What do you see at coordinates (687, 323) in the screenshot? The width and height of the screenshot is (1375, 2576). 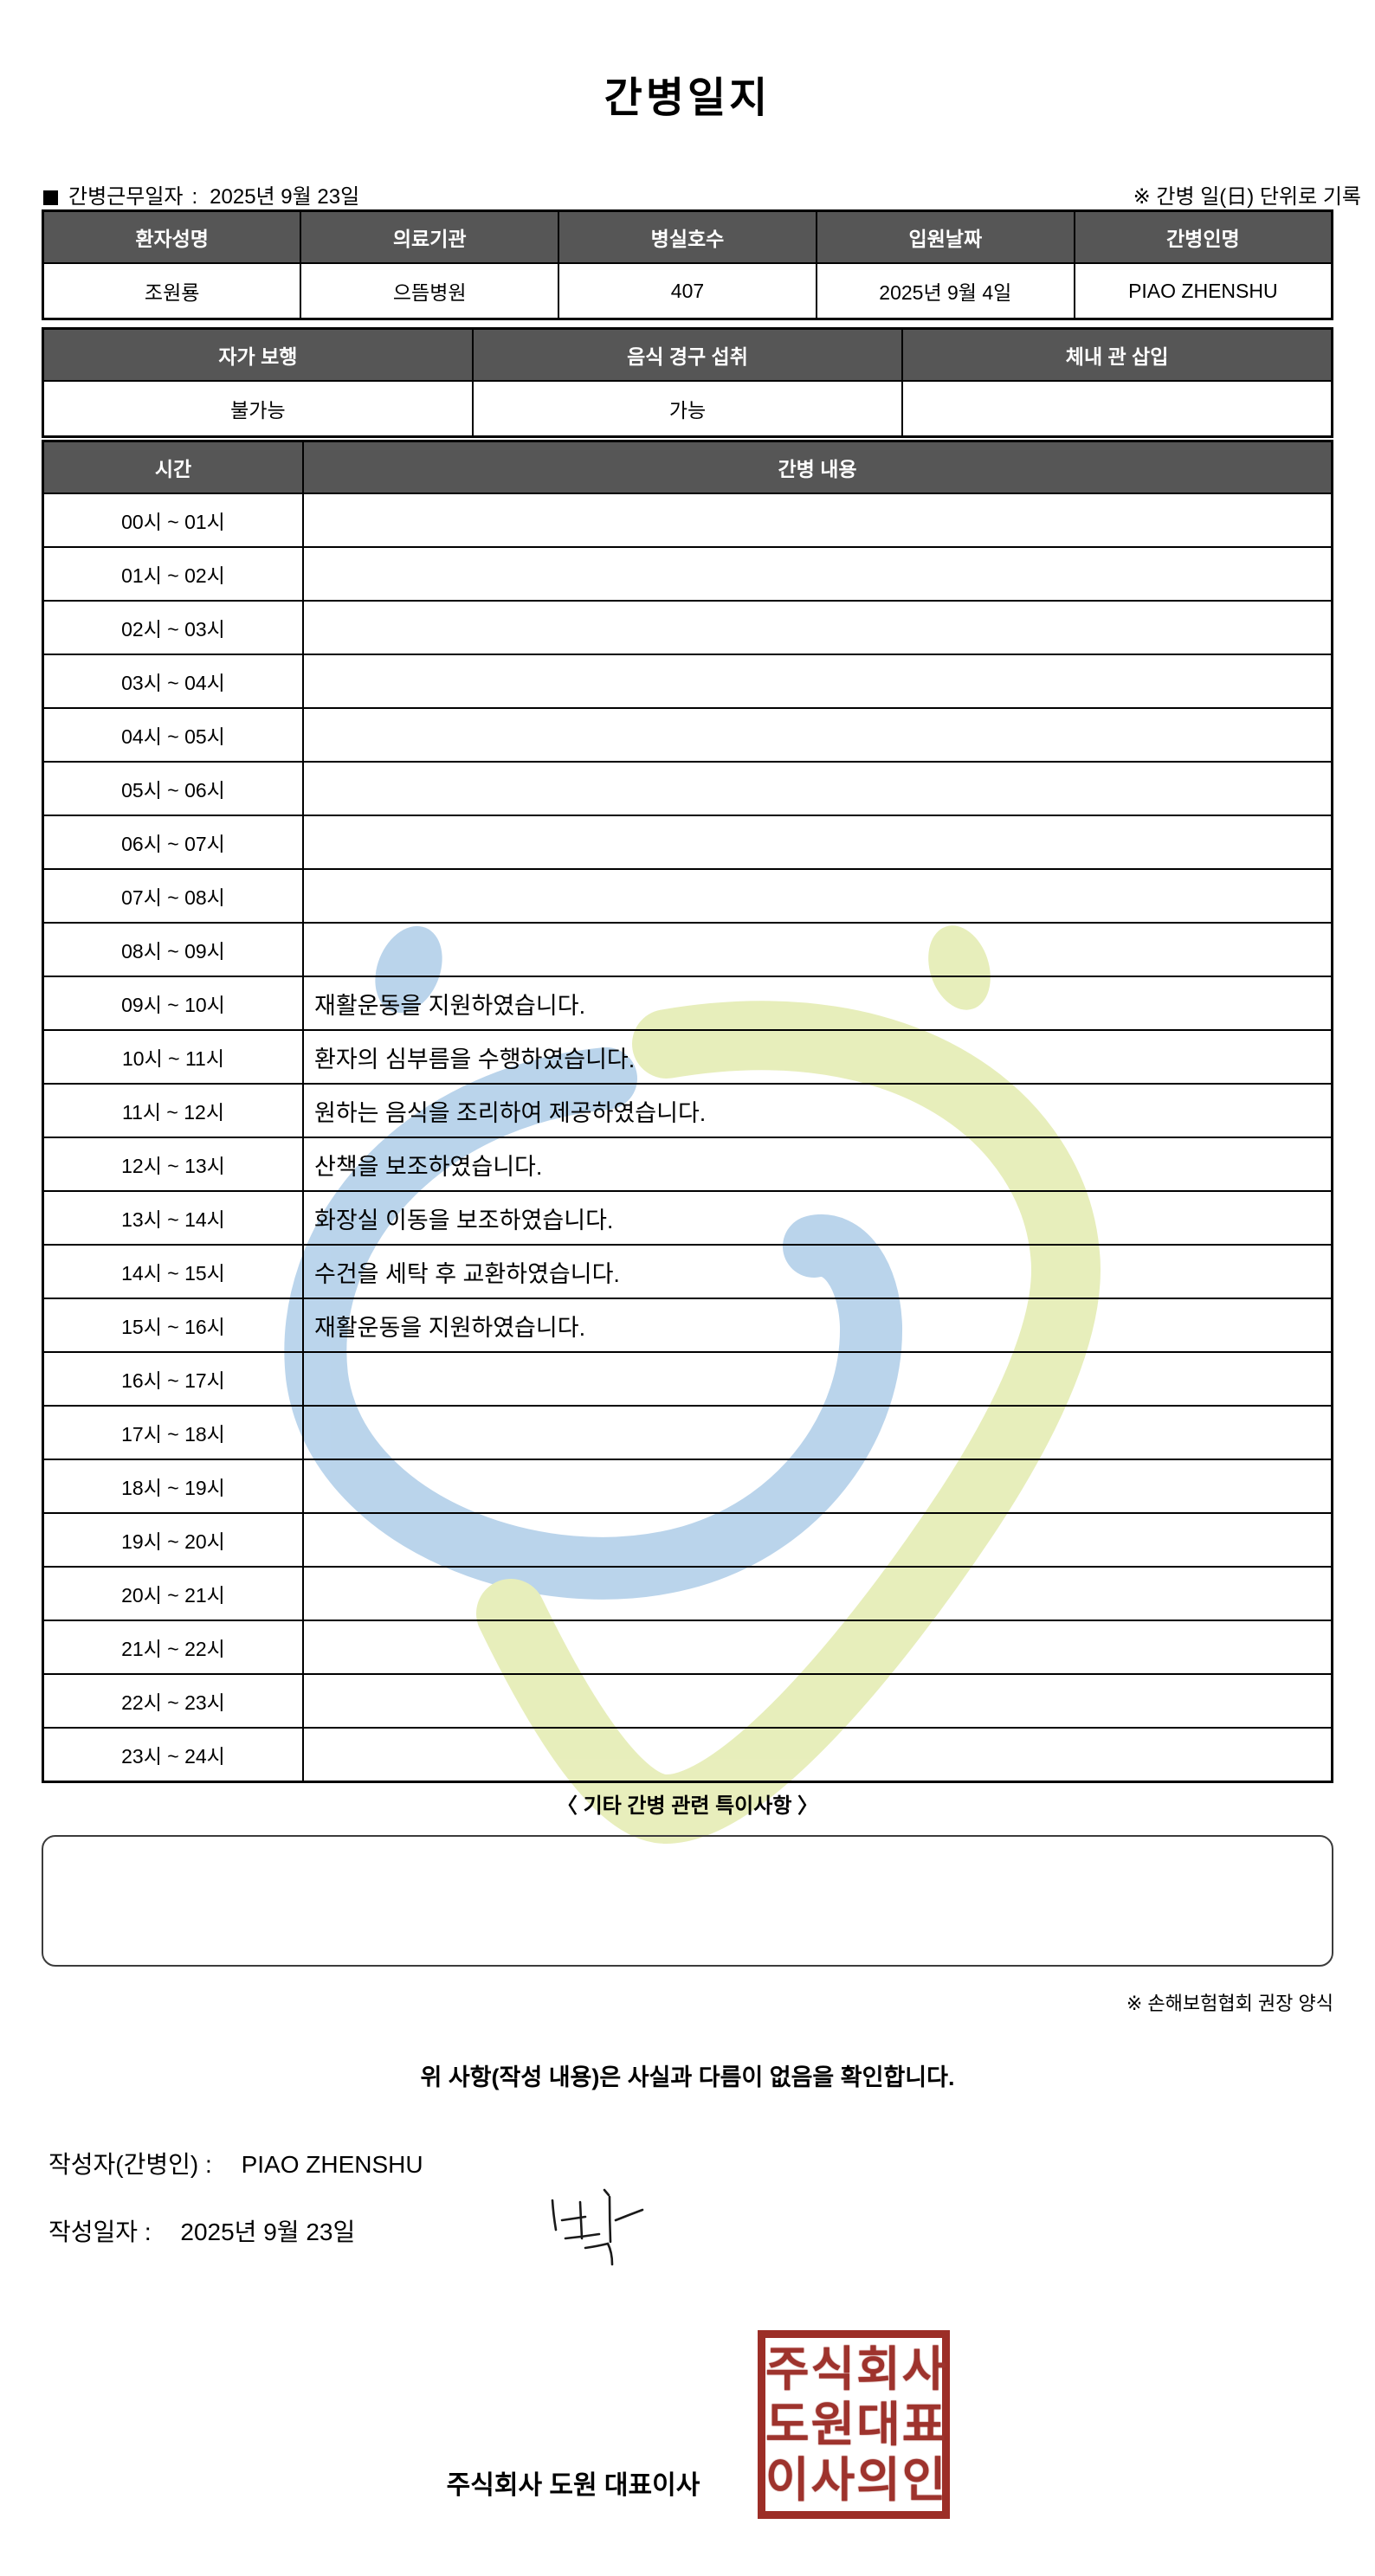 I see `table-gap` at bounding box center [687, 323].